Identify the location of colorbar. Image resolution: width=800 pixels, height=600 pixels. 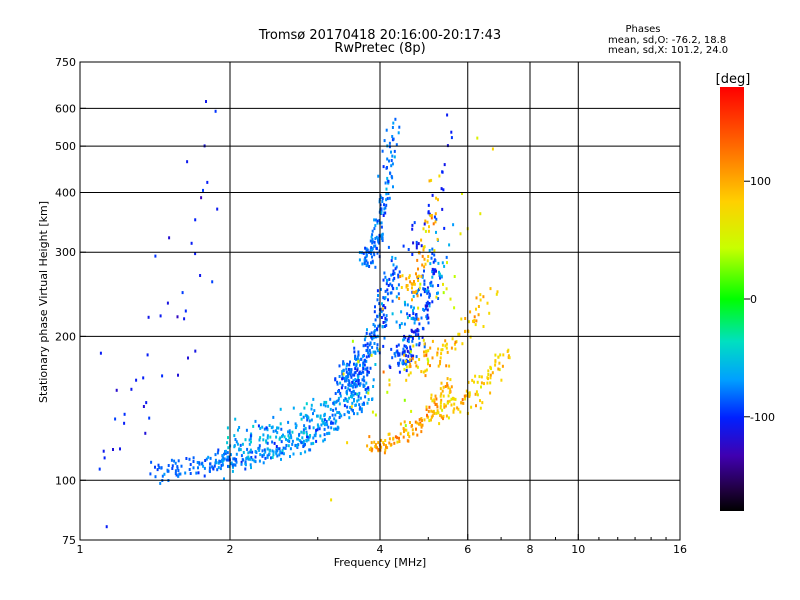
(732, 299).